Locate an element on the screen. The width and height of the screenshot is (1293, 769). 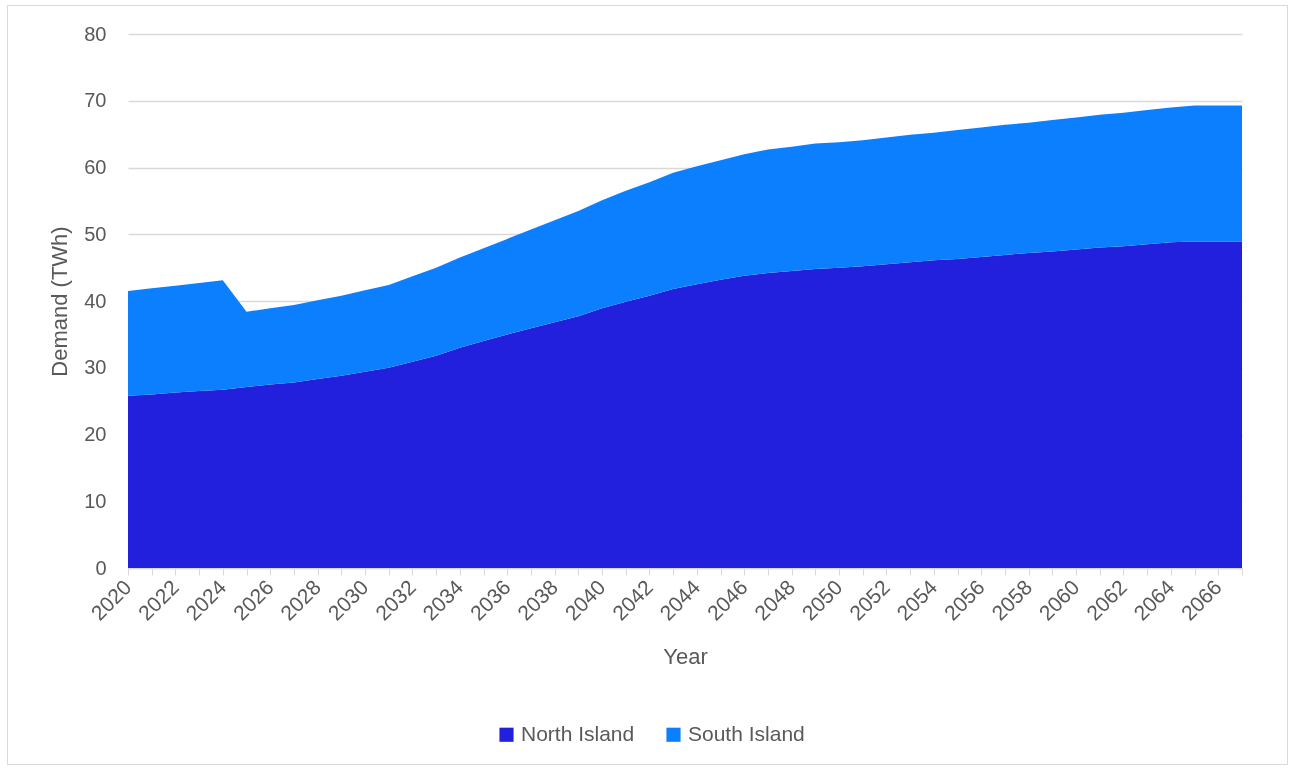
legend-label: South Island is located at coordinates (746, 733).